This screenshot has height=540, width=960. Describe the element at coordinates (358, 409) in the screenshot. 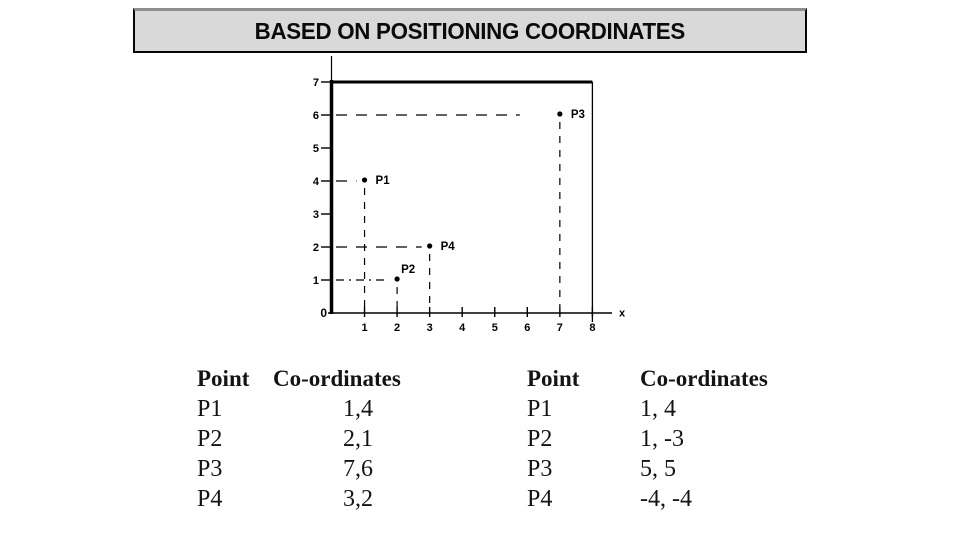

I see `coords-cell: 1,4` at that location.